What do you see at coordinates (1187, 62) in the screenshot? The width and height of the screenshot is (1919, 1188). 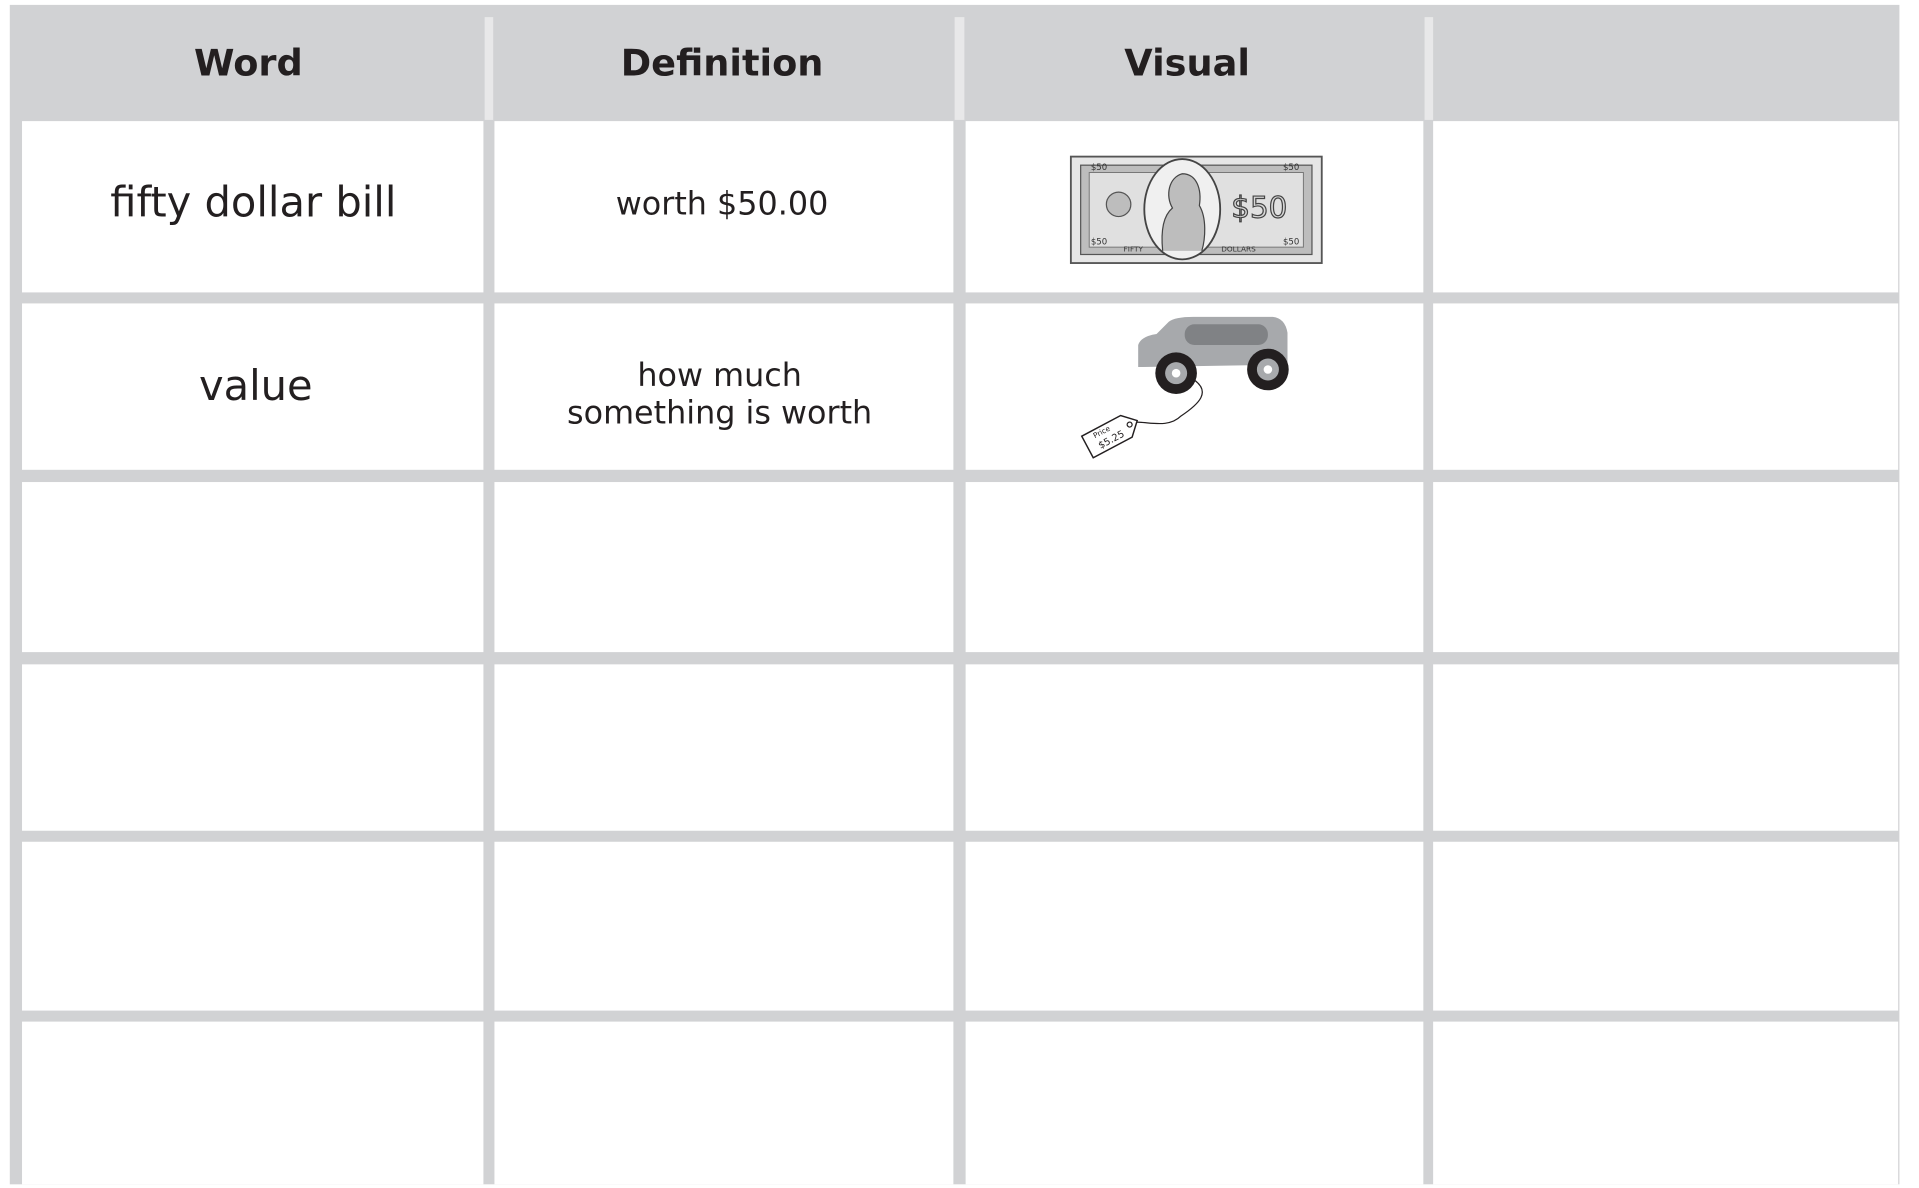 I see `header-cell: Visual` at bounding box center [1187, 62].